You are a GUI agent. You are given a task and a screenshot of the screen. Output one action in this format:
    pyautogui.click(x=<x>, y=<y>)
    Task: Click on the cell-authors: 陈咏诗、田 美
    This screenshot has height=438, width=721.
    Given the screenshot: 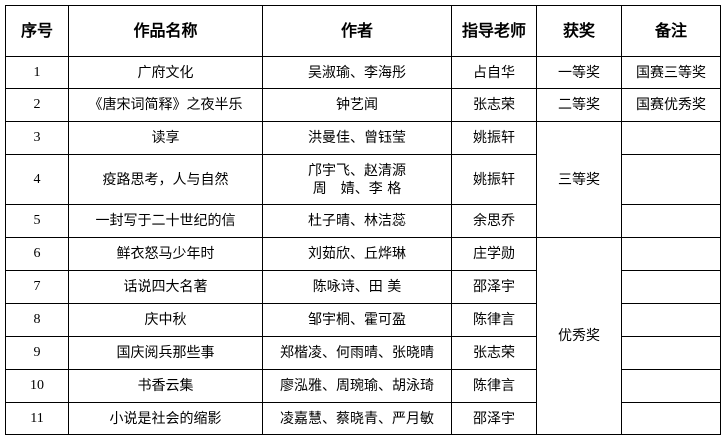 What is the action you would take?
    pyautogui.click(x=357, y=287)
    